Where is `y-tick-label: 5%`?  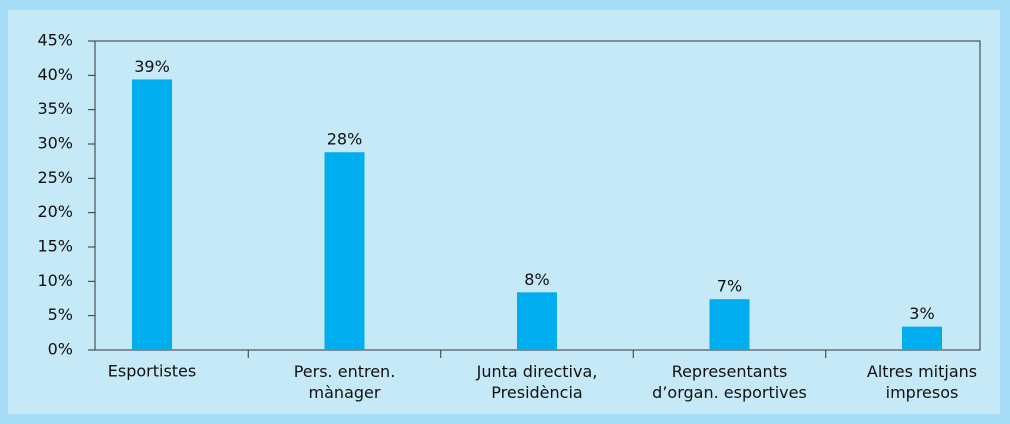 y-tick-label: 5% is located at coordinates (60, 314).